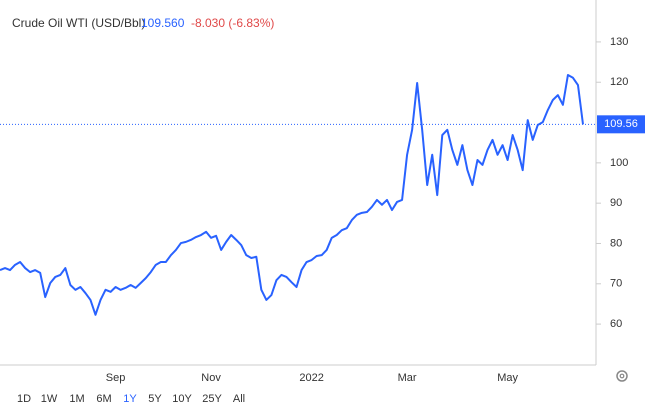 Image resolution: width=650 pixels, height=417 pixels. I want to click on y-tick-label: 120, so click(619, 82).